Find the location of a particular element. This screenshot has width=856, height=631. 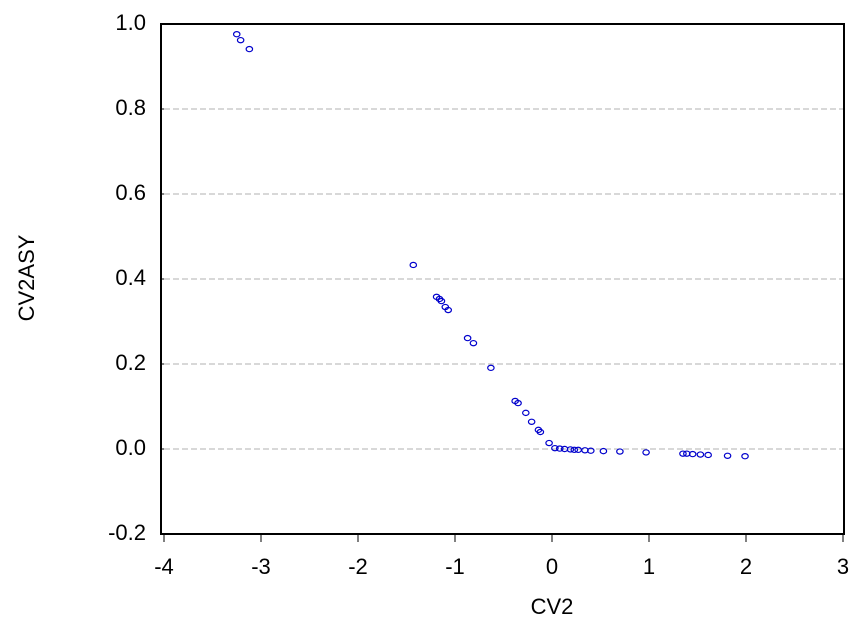

y-tick-label: 0.0 is located at coordinates (130, 447).